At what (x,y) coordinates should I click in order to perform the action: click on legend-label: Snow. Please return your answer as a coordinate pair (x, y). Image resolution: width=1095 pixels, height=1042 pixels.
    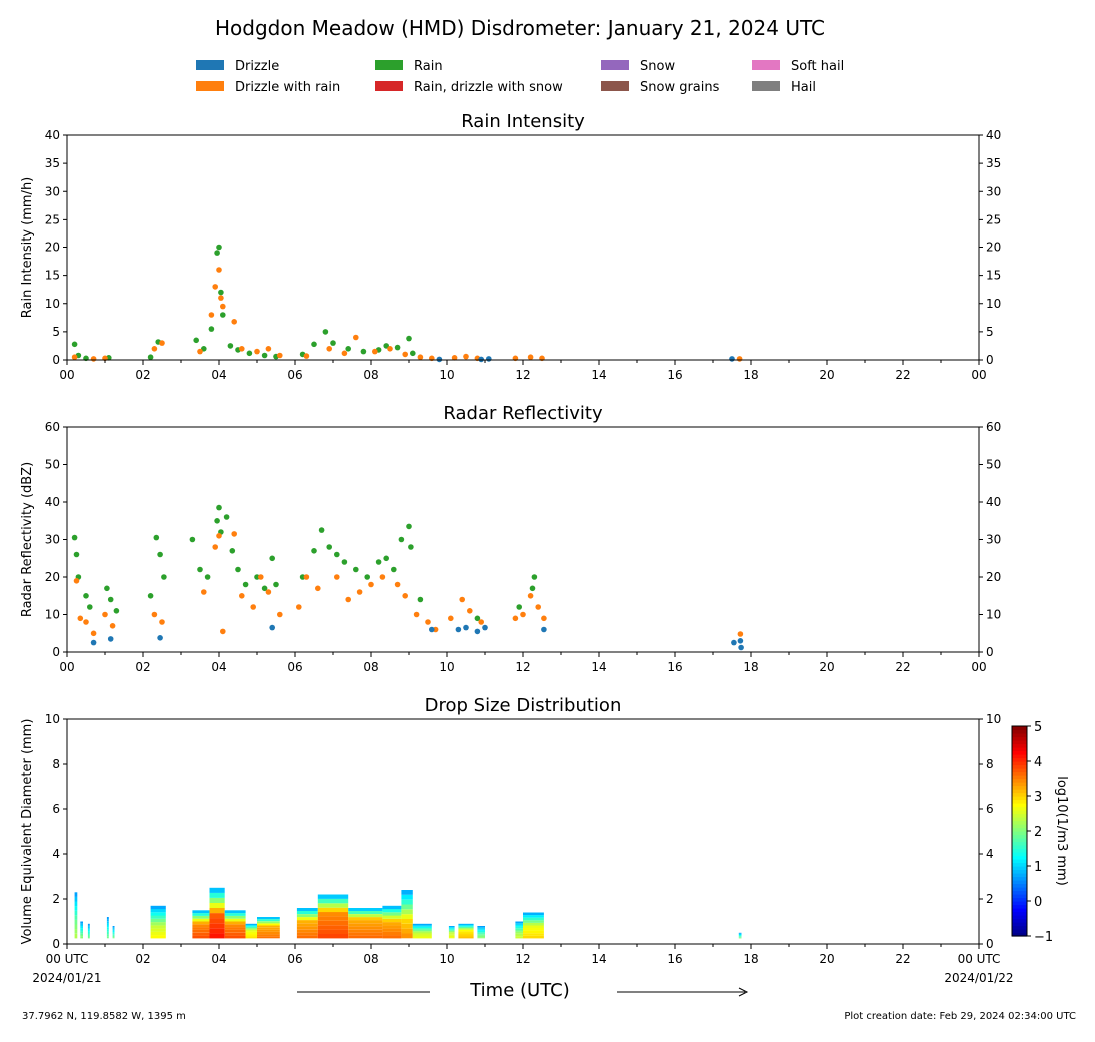
    Looking at the image, I should click on (658, 66).